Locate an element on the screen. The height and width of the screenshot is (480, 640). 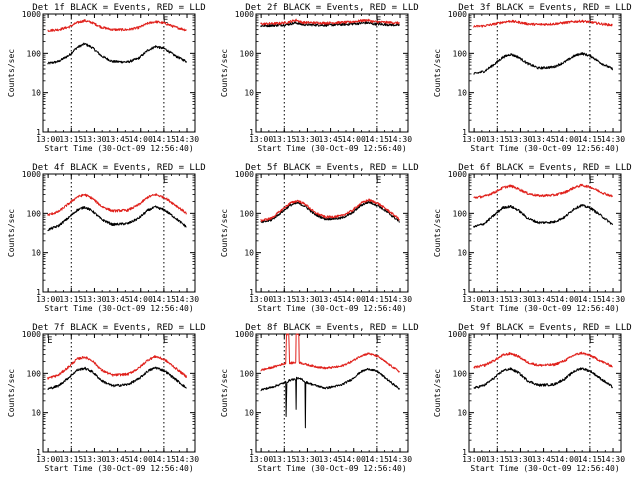
panel-title: Det 1f BLACK = Events, RED = LLD is located at coordinates (118, 8).